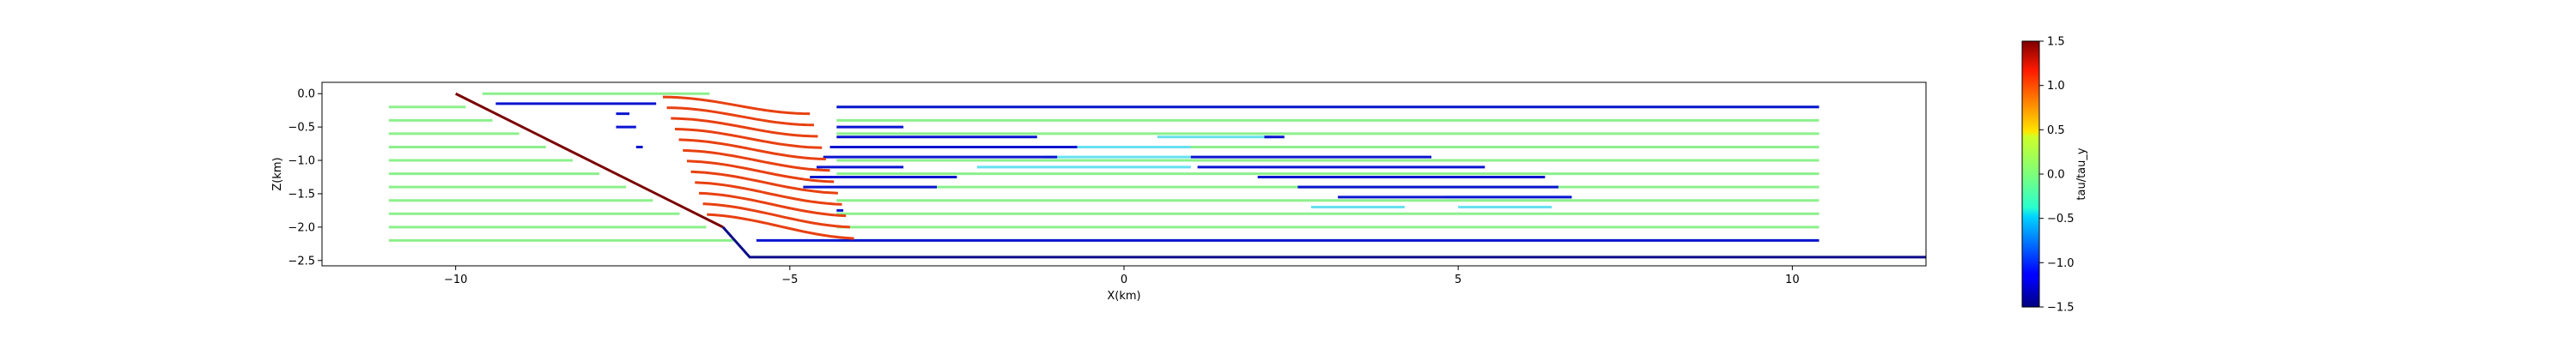 This screenshot has width=2576, height=343. I want to click on y-tick-label: −2.0, so click(301, 227).